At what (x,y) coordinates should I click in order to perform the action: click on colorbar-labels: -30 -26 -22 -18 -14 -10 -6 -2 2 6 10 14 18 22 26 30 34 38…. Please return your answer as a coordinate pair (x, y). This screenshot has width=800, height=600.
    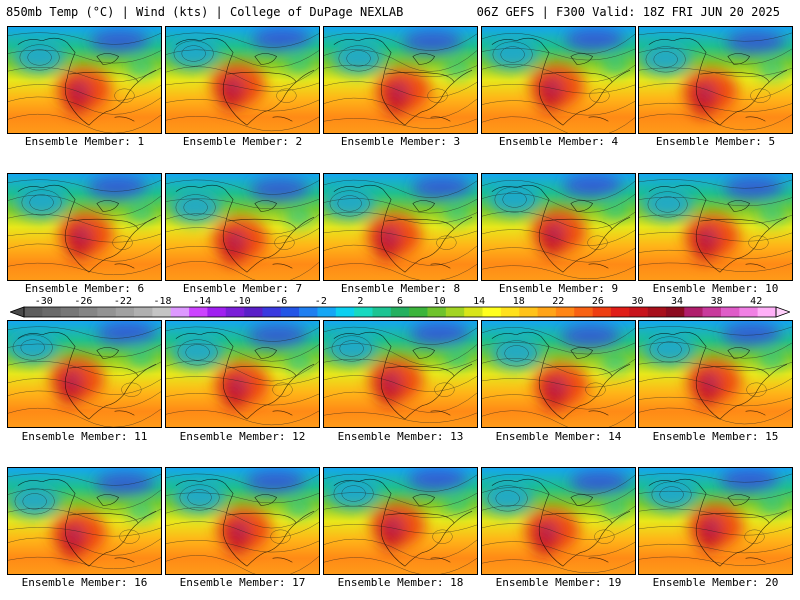
    Looking at the image, I should click on (400, 302).